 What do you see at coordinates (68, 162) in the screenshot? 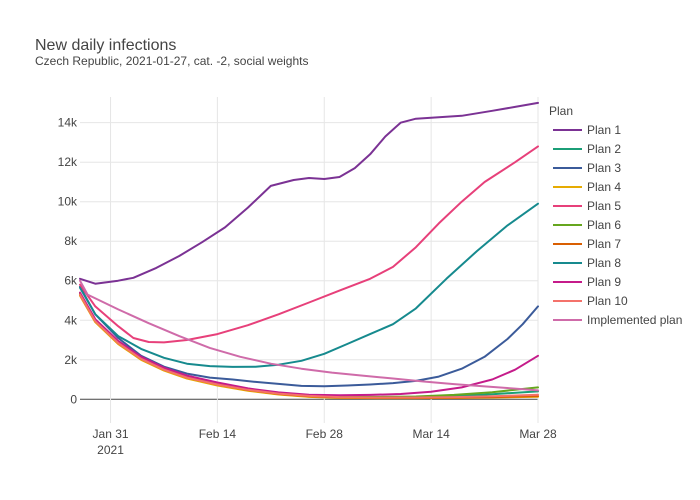
I see `y-tick-label: 12k` at bounding box center [68, 162].